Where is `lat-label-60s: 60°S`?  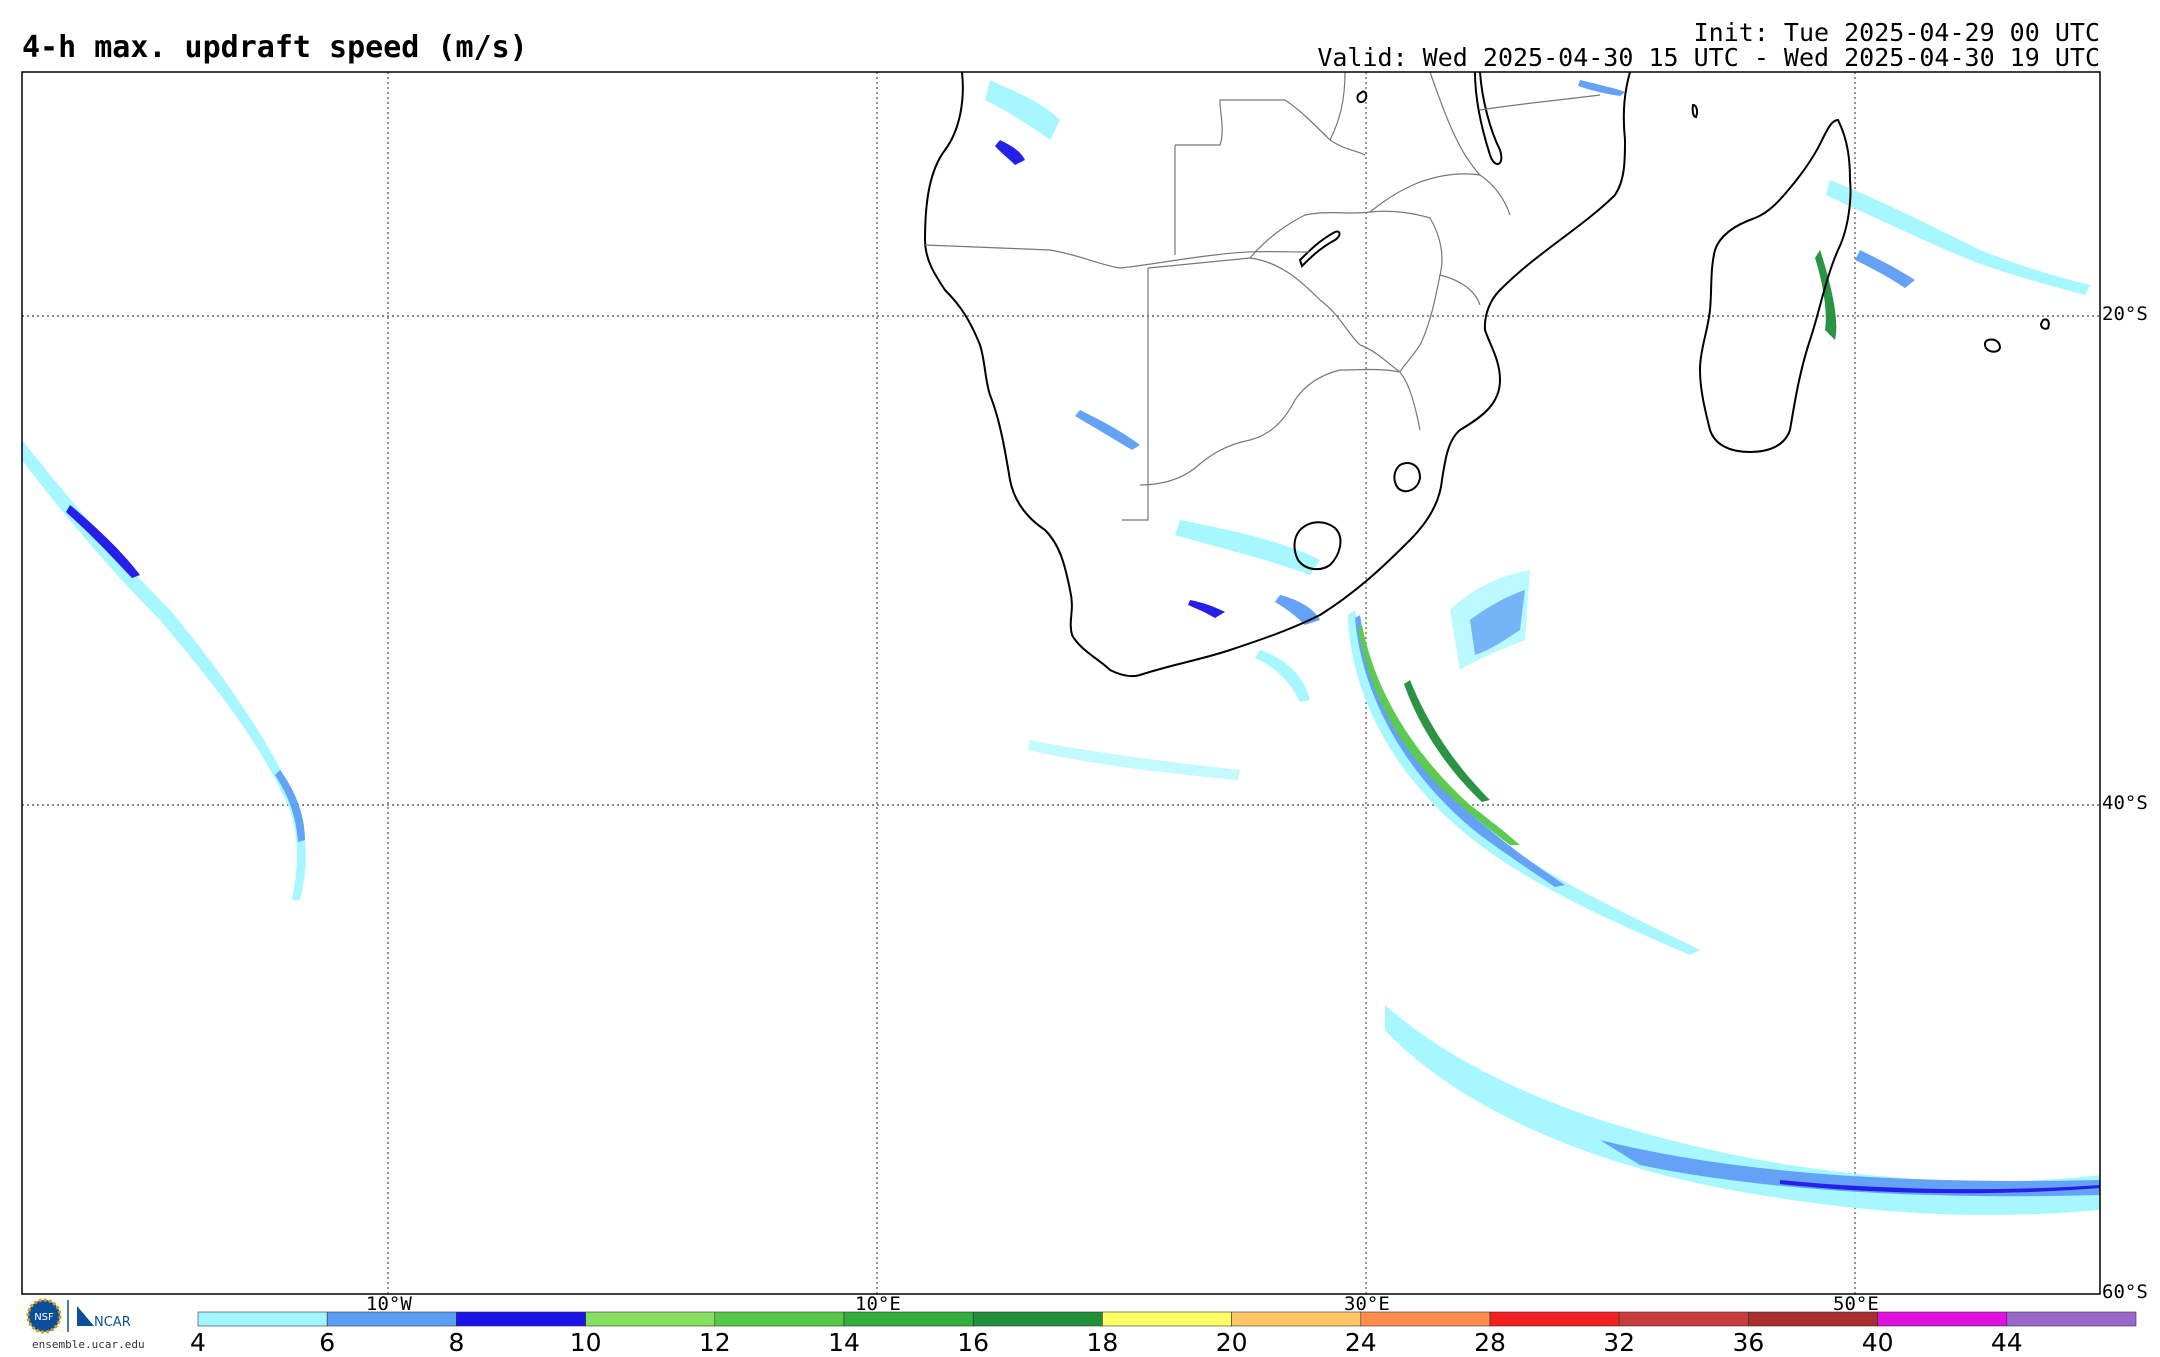 lat-label-60s: 60°S is located at coordinates (2125, 1292).